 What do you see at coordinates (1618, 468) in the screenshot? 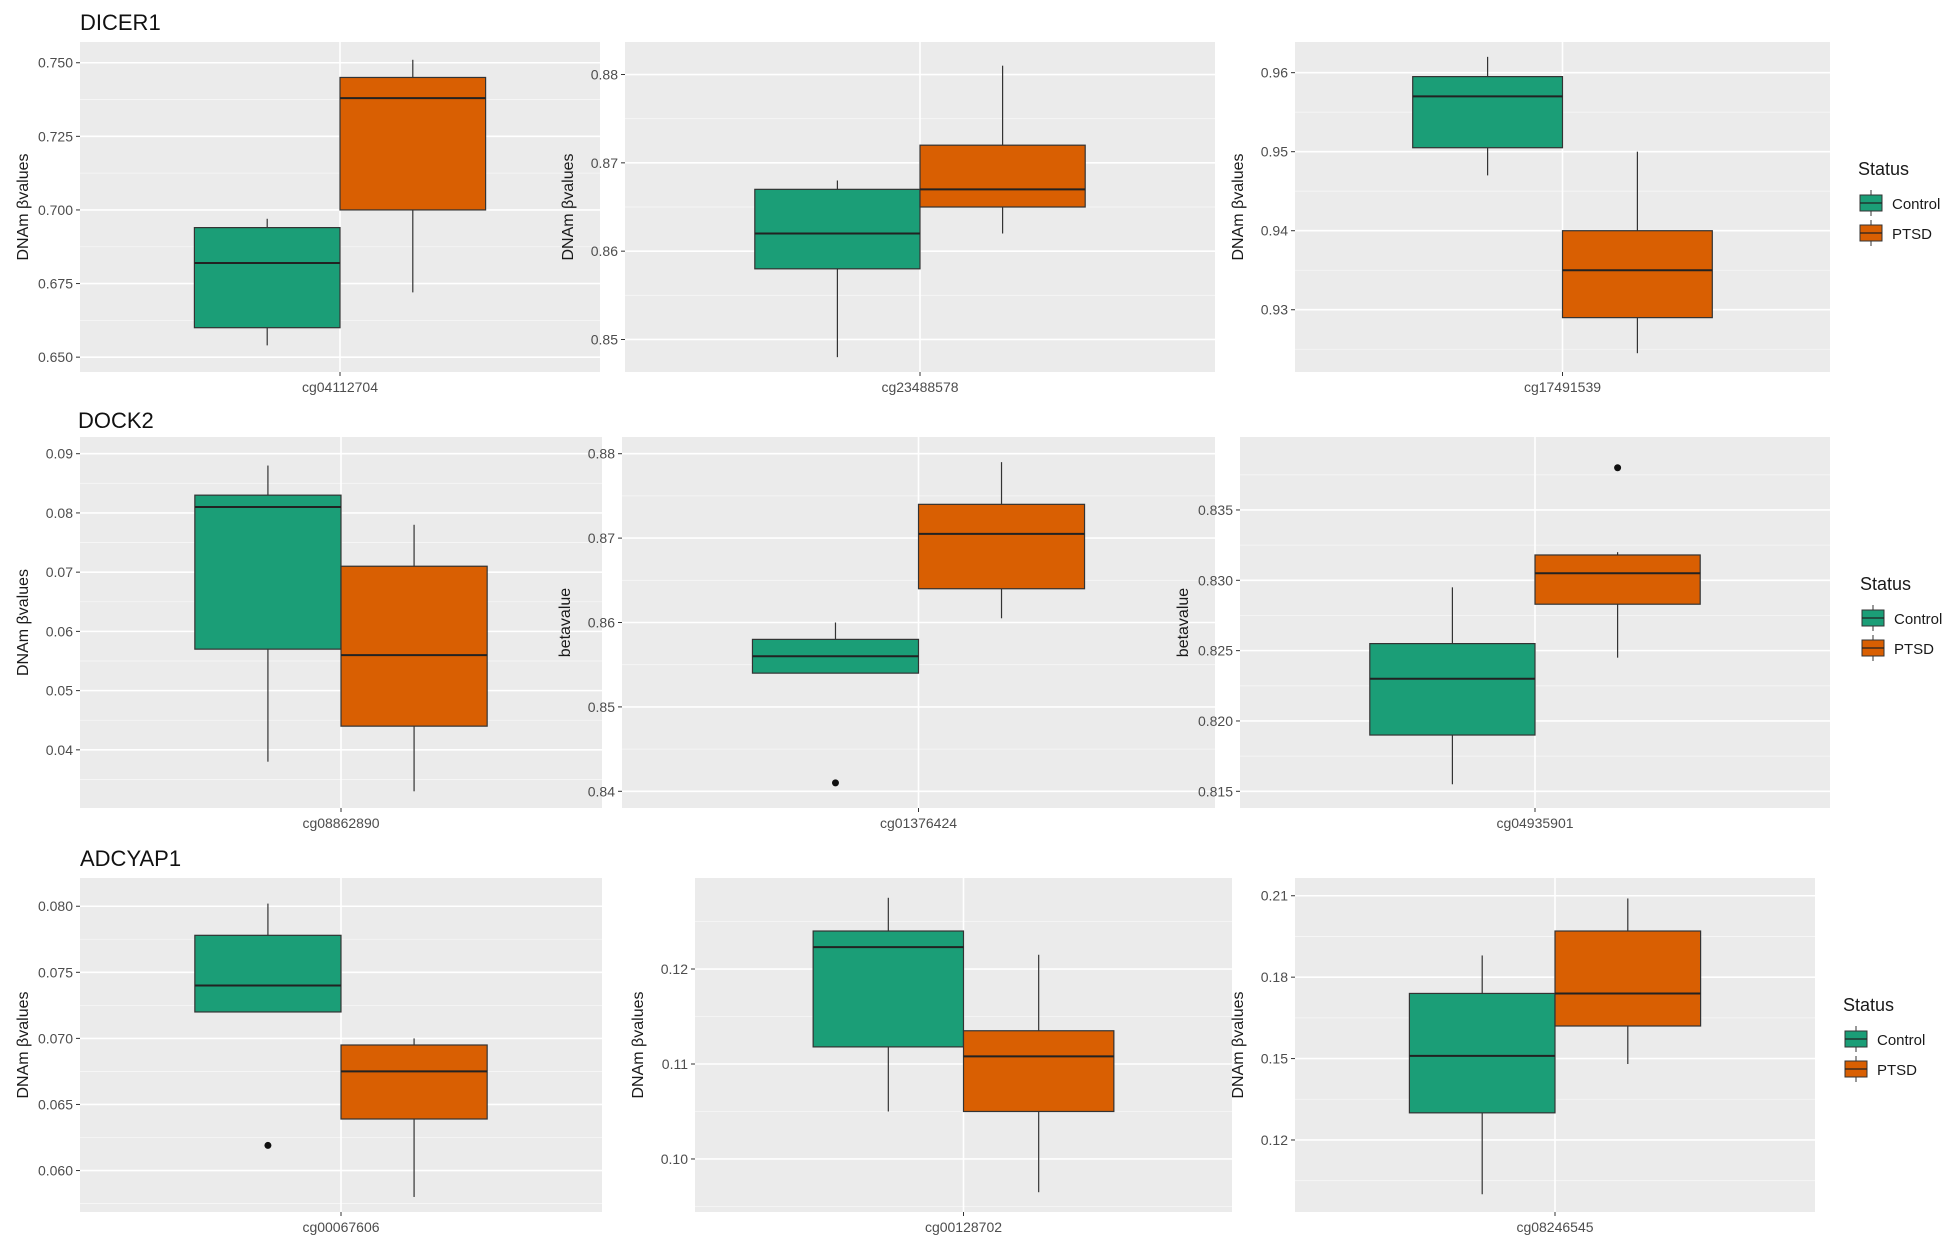
I see `ptsd-outlier-point` at bounding box center [1618, 468].